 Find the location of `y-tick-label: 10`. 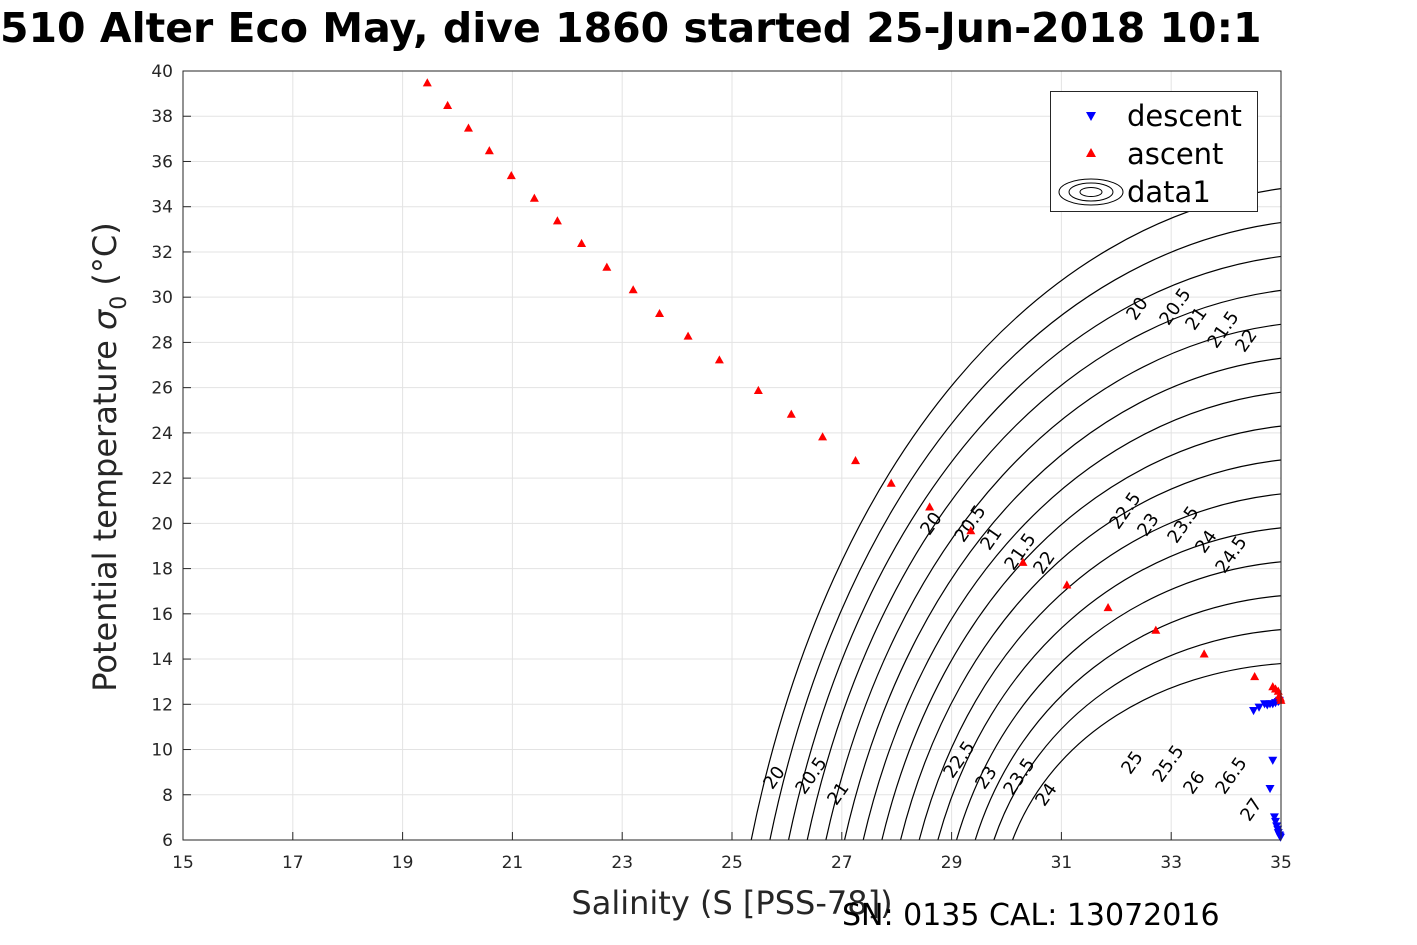

y-tick-label: 10 is located at coordinates (162, 751).